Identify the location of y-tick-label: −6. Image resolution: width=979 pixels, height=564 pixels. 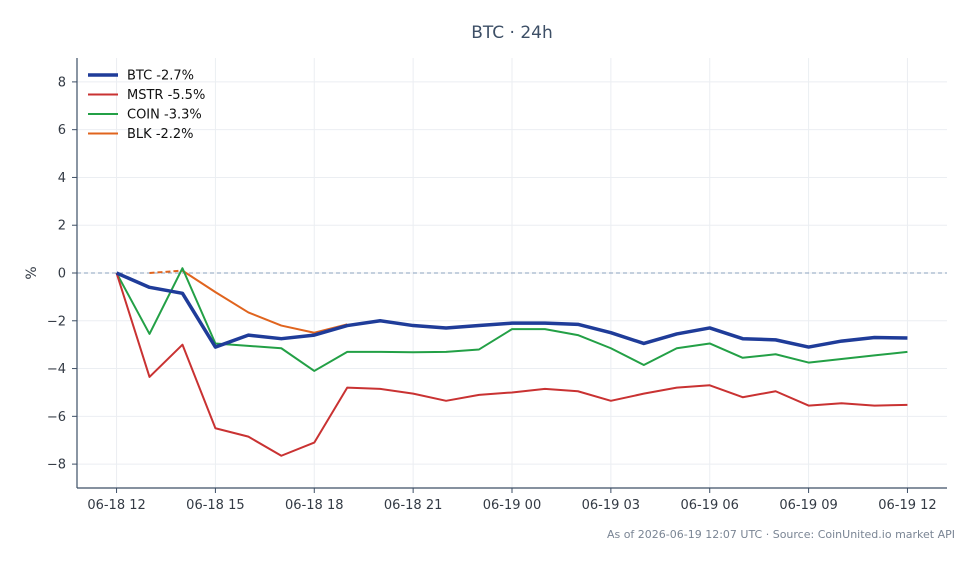
(56, 417).